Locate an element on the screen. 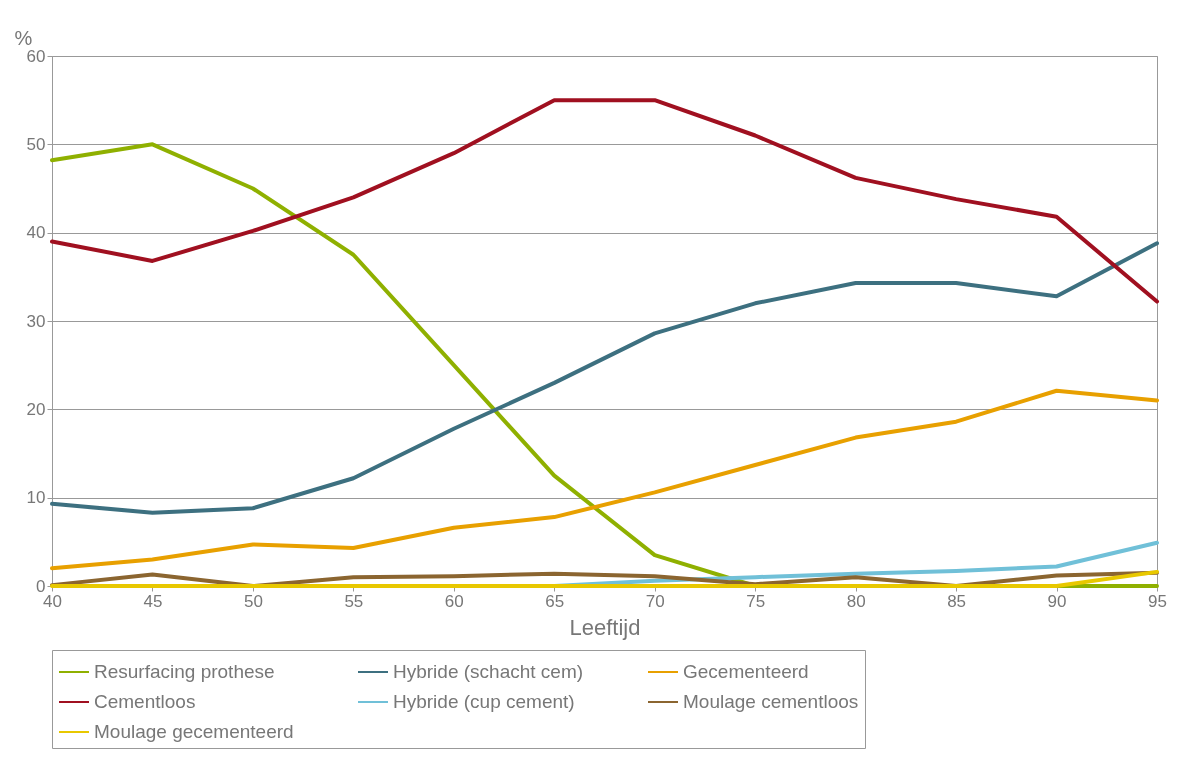 This screenshot has height=771, width=1200. legend-label: Hybride (schacht cem) is located at coordinates (488, 671).